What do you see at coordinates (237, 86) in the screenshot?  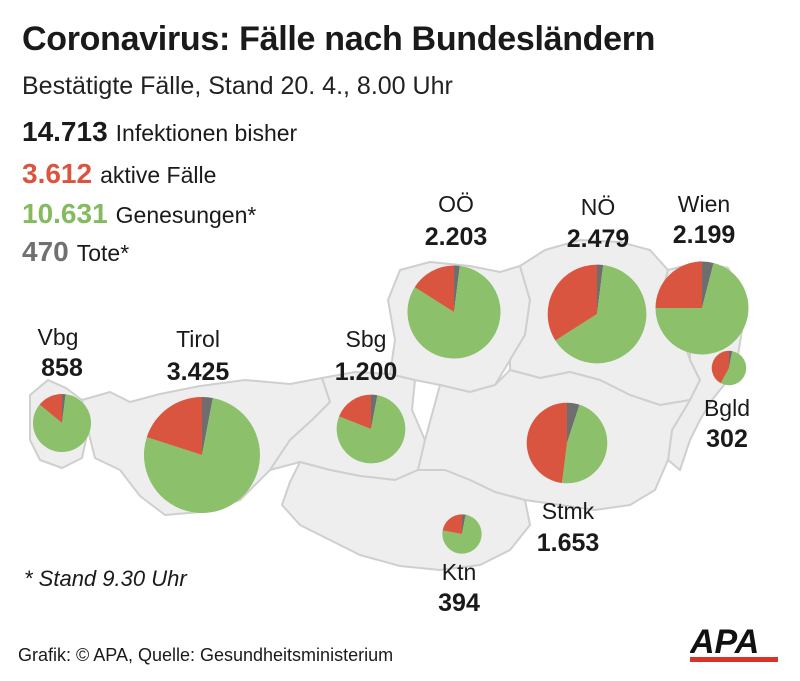 I see `chart-subtitle: Bestätigte Fälle, Stand 20. 4., 8.00 Uhr` at bounding box center [237, 86].